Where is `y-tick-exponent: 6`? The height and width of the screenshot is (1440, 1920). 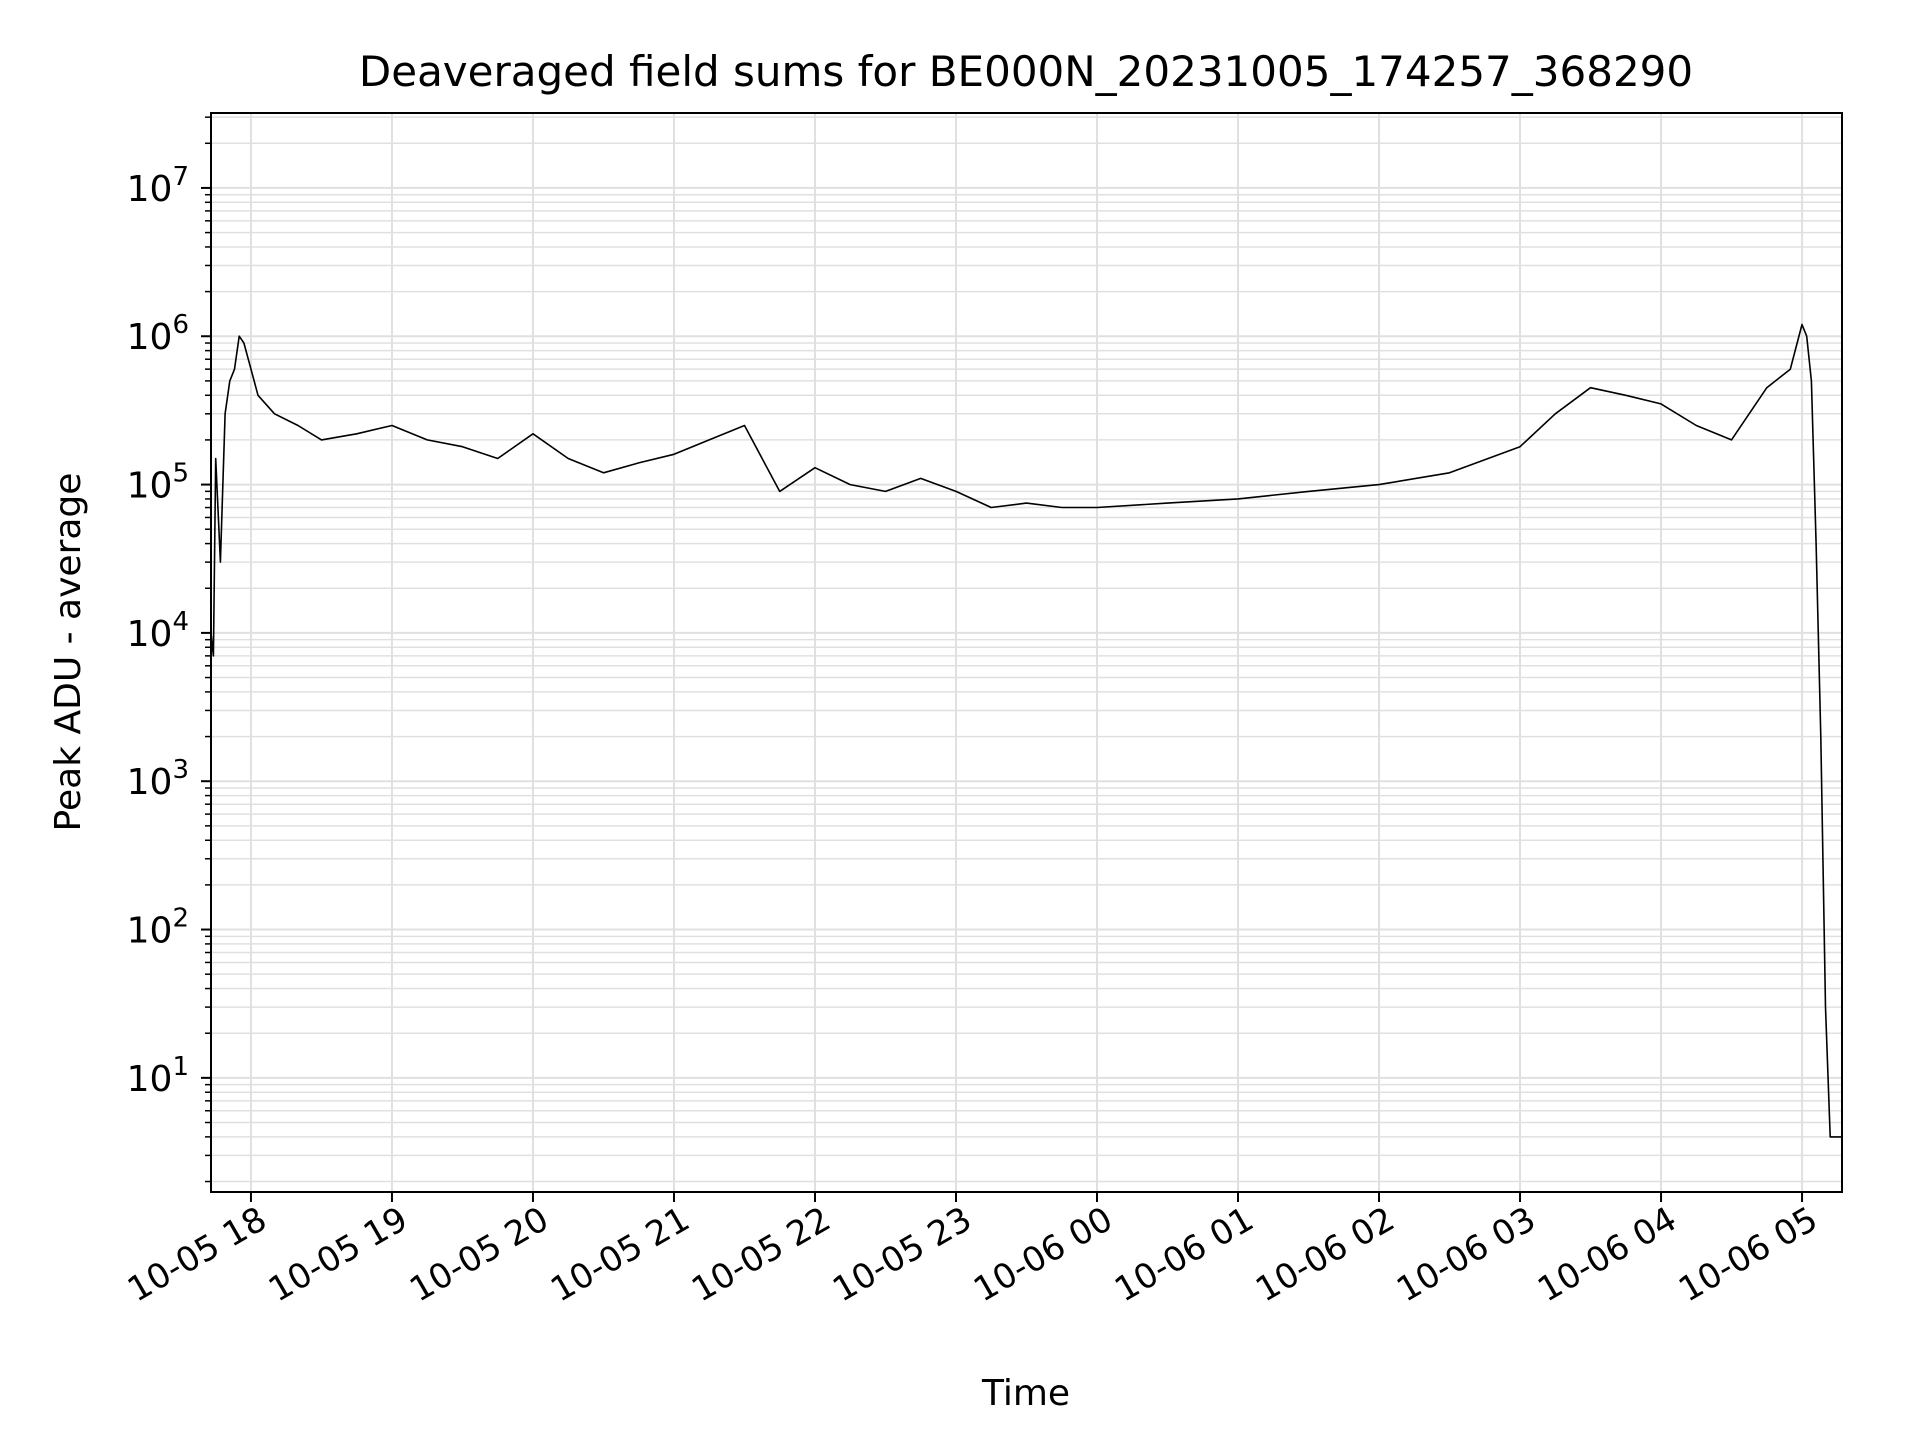 y-tick-exponent: 6 is located at coordinates (180, 325).